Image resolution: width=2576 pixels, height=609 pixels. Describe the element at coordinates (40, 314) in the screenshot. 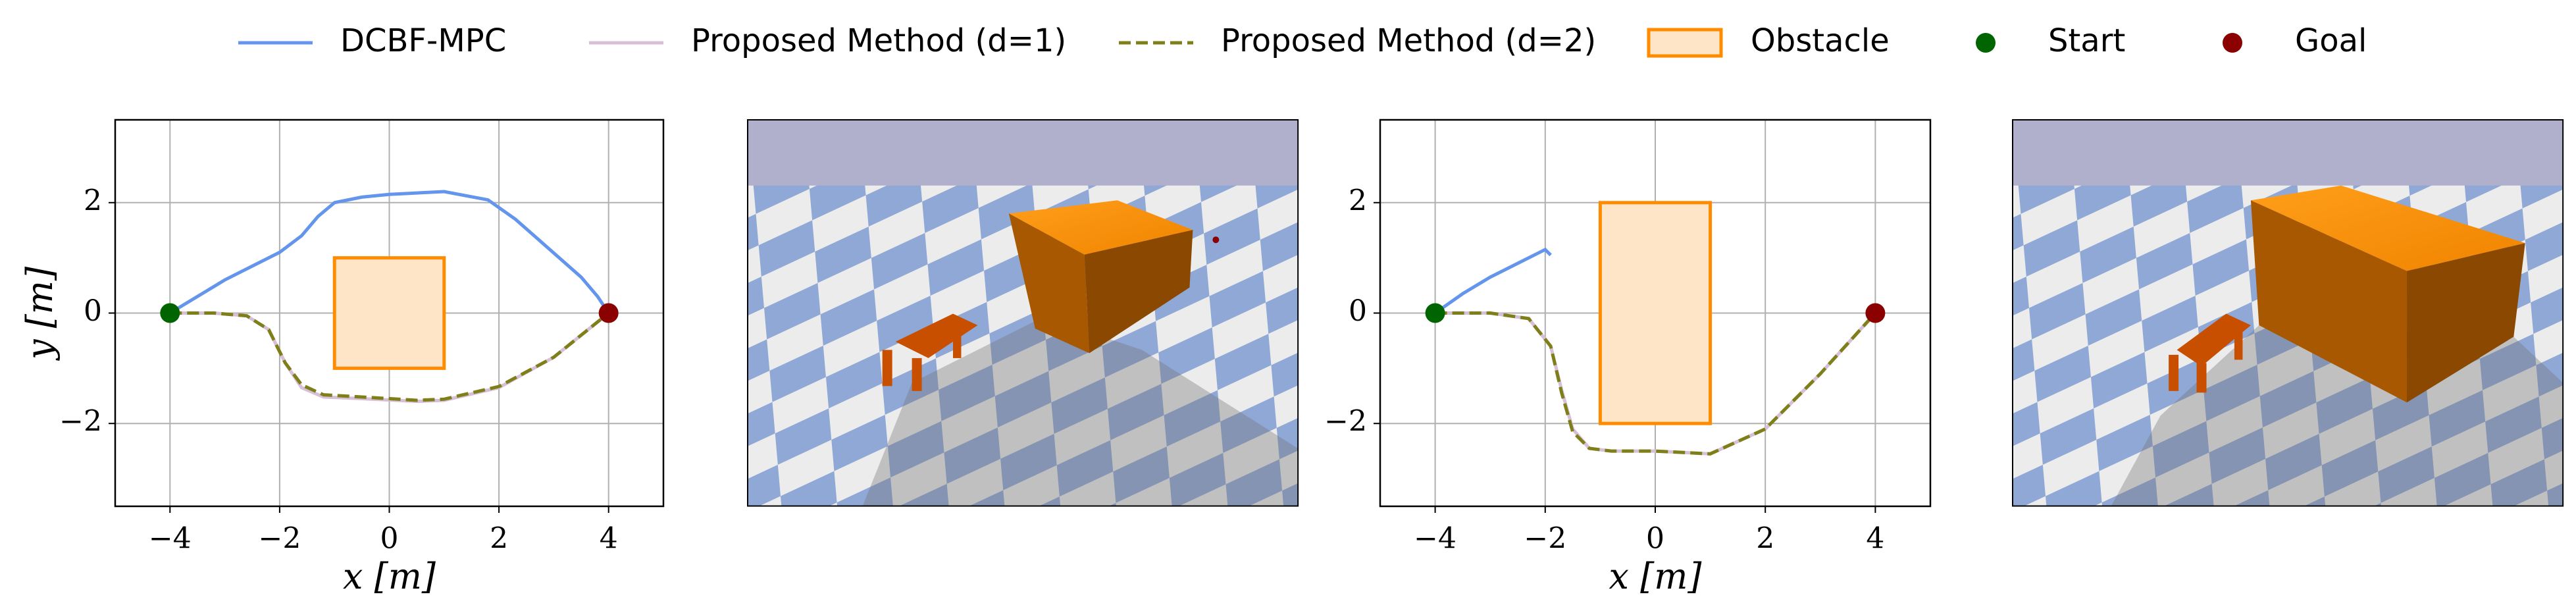

I see `y-axis-label: y [m]` at that location.